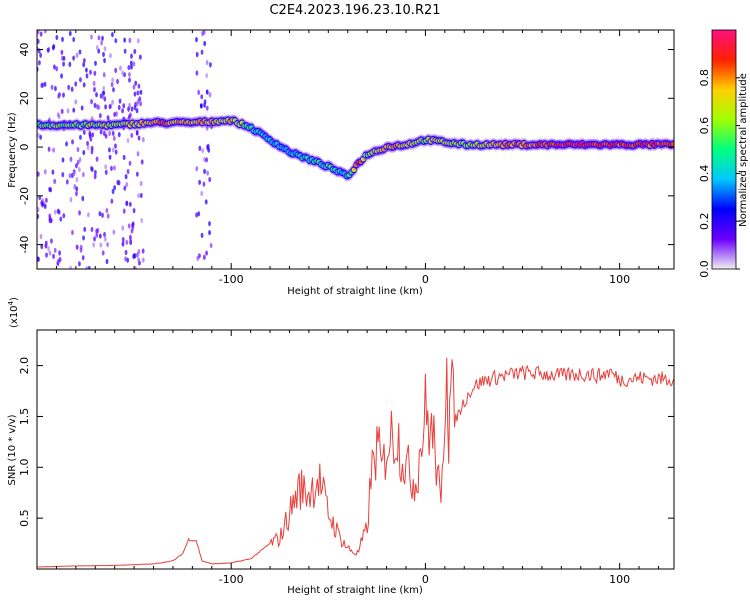 The height and width of the screenshot is (600, 750). I want to click on snr-x-tick-label: 0, so click(425, 579).